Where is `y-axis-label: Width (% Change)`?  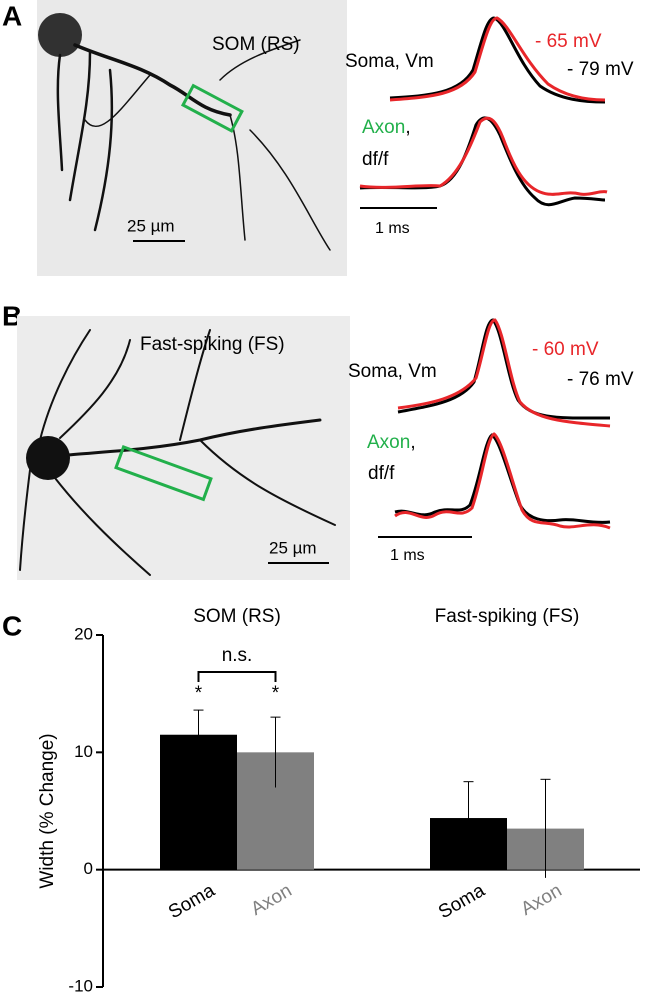 y-axis-label: Width (% Change) is located at coordinates (47, 810).